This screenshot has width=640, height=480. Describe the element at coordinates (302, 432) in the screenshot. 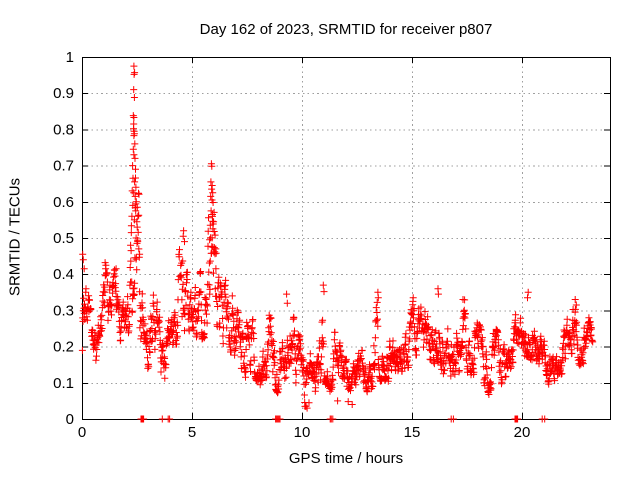

I see `x-tick-label: 10` at that location.